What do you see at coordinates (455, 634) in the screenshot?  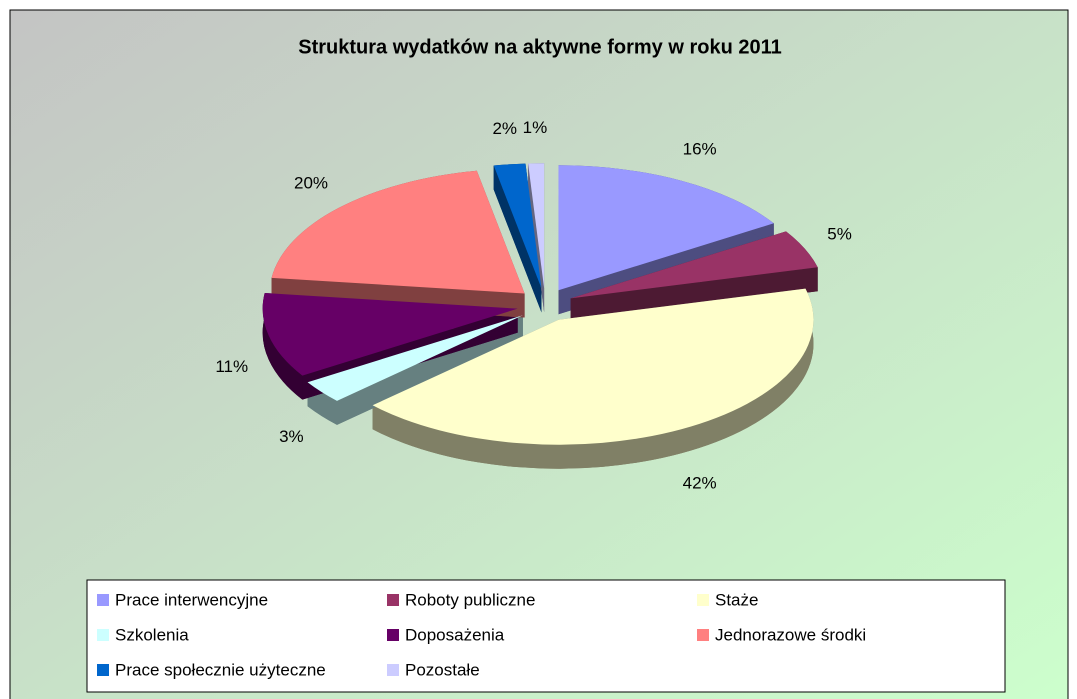 I see `legend-label: Doposażenia` at bounding box center [455, 634].